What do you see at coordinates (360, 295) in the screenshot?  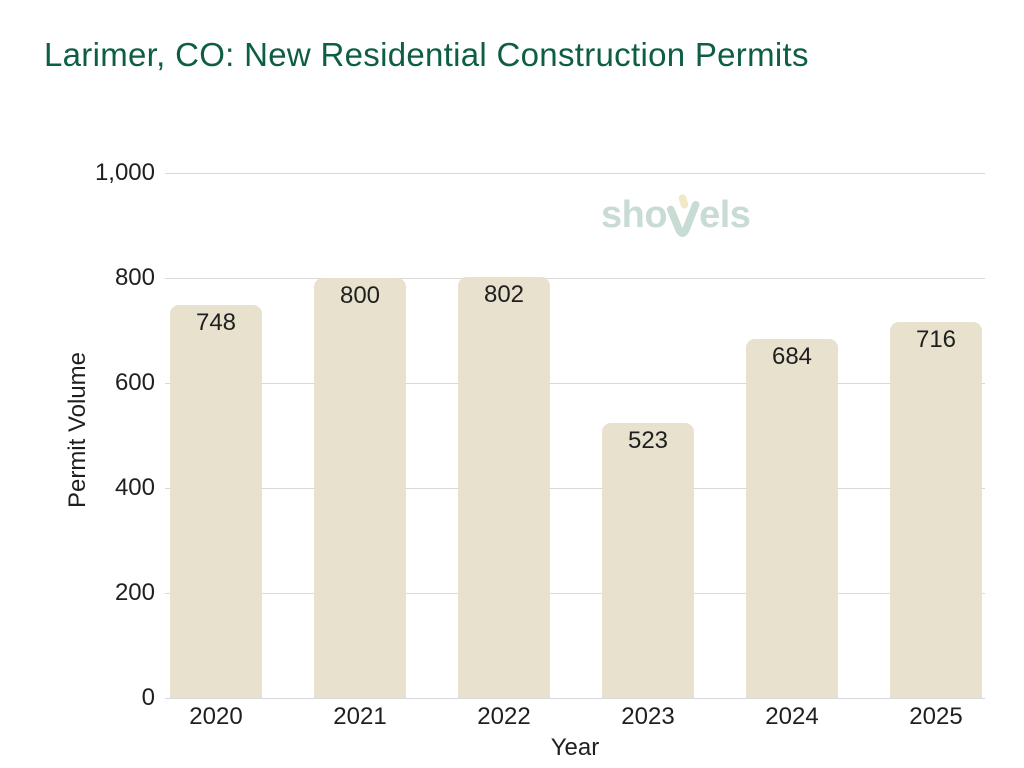 I see `bar-value-label: 800` at bounding box center [360, 295].